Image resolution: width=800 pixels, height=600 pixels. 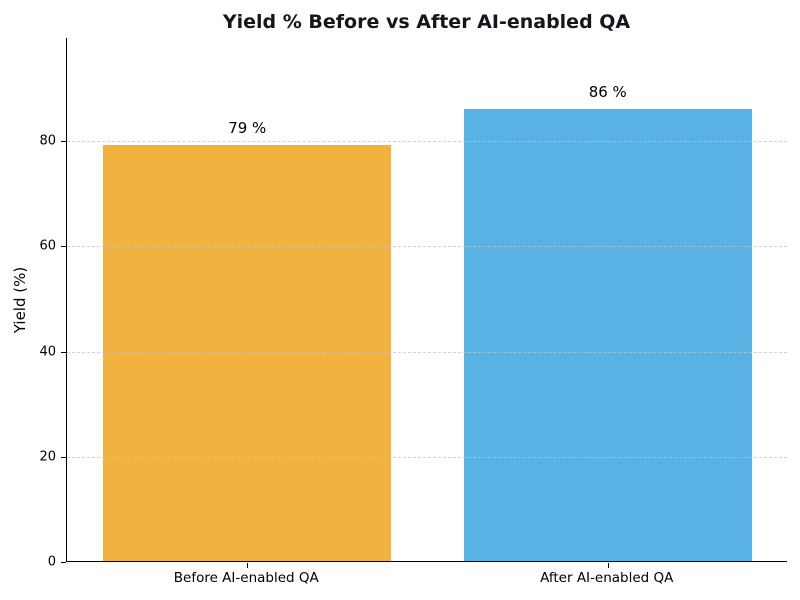 What do you see at coordinates (246, 578) in the screenshot?
I see `x-tick-label-0: Before AI-enabled QA` at bounding box center [246, 578].